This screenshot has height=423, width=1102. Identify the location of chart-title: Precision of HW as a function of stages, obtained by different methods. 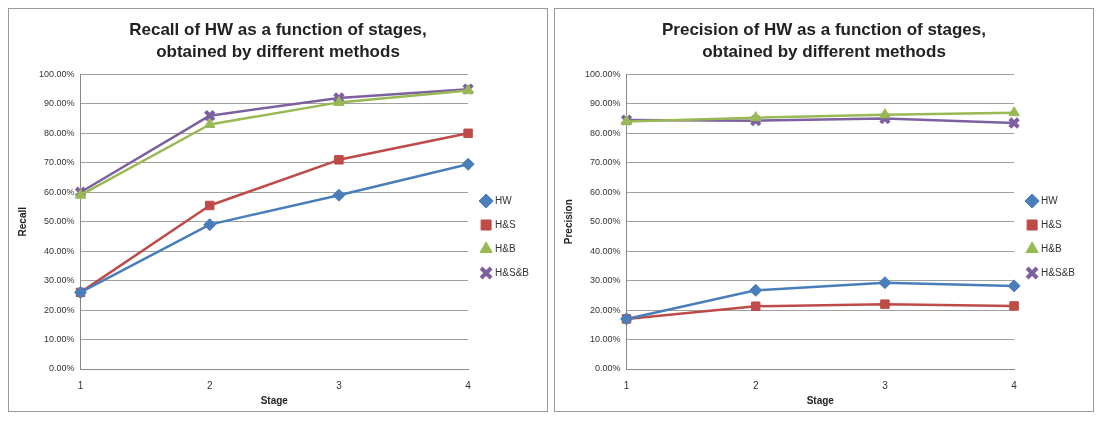
(824, 41).